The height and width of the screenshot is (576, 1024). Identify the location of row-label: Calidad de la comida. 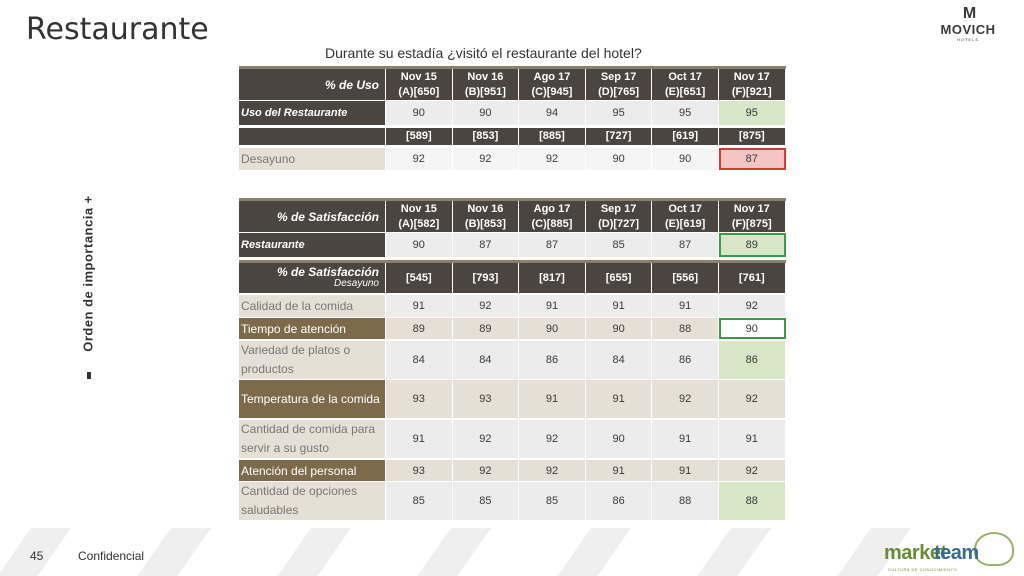
(312, 306).